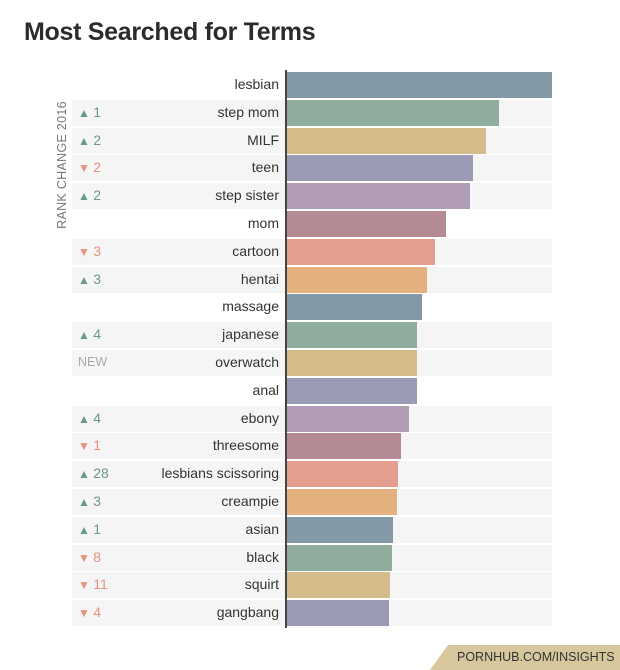  I want to click on bar-row: ▲ 3 hentai, so click(310, 279).